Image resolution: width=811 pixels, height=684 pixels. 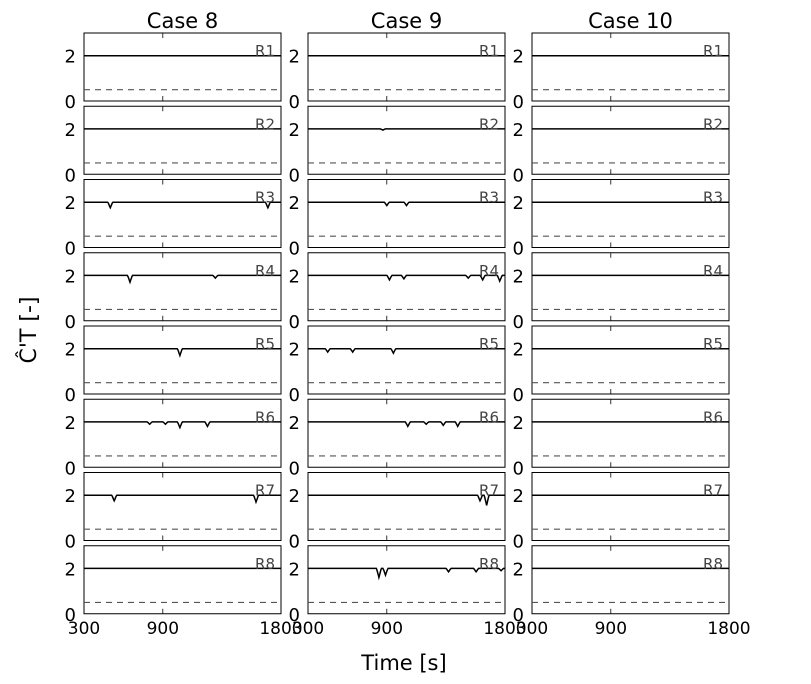 I want to click on column-title-2: Case 9, so click(x=406, y=21).